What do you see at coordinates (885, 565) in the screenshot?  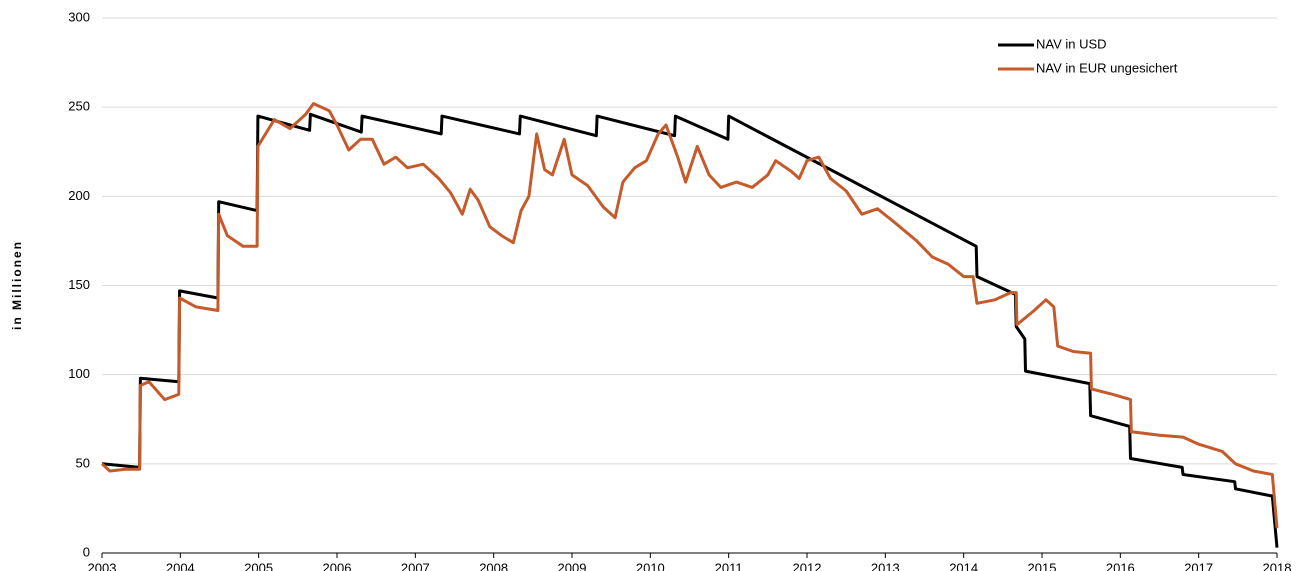 I see `x-tick-label: 2013` at bounding box center [885, 565].